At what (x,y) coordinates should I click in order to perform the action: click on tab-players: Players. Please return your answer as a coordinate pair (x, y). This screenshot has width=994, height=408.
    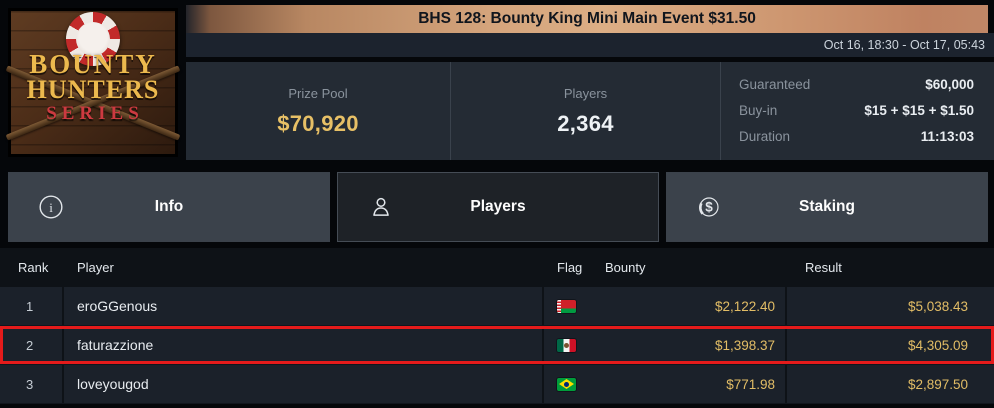
    Looking at the image, I should click on (498, 207).